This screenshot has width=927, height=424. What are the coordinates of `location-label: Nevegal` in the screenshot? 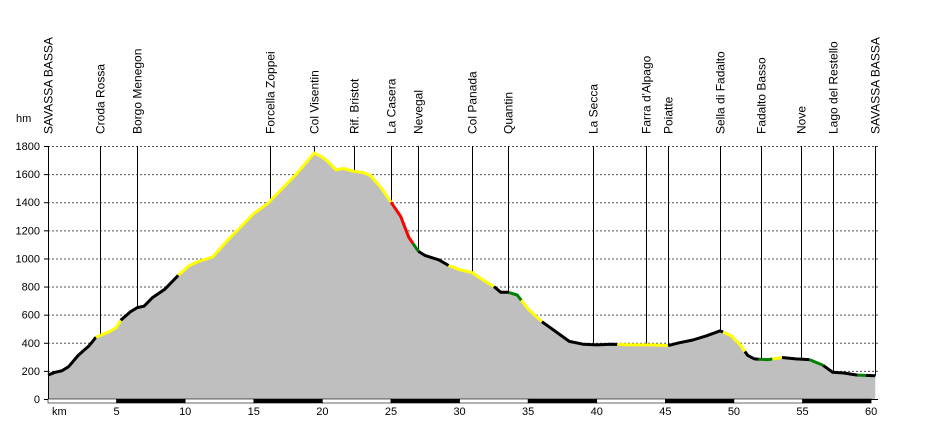 It's located at (419, 112).